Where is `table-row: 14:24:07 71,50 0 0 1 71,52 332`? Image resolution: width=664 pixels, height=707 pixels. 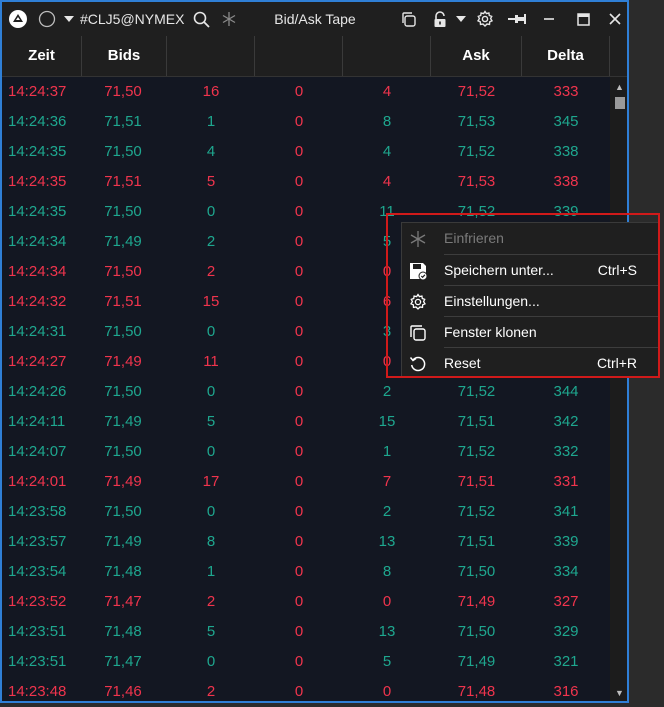 table-row: 14:24:07 71,50 0 0 1 71,52 332 is located at coordinates (306, 452).